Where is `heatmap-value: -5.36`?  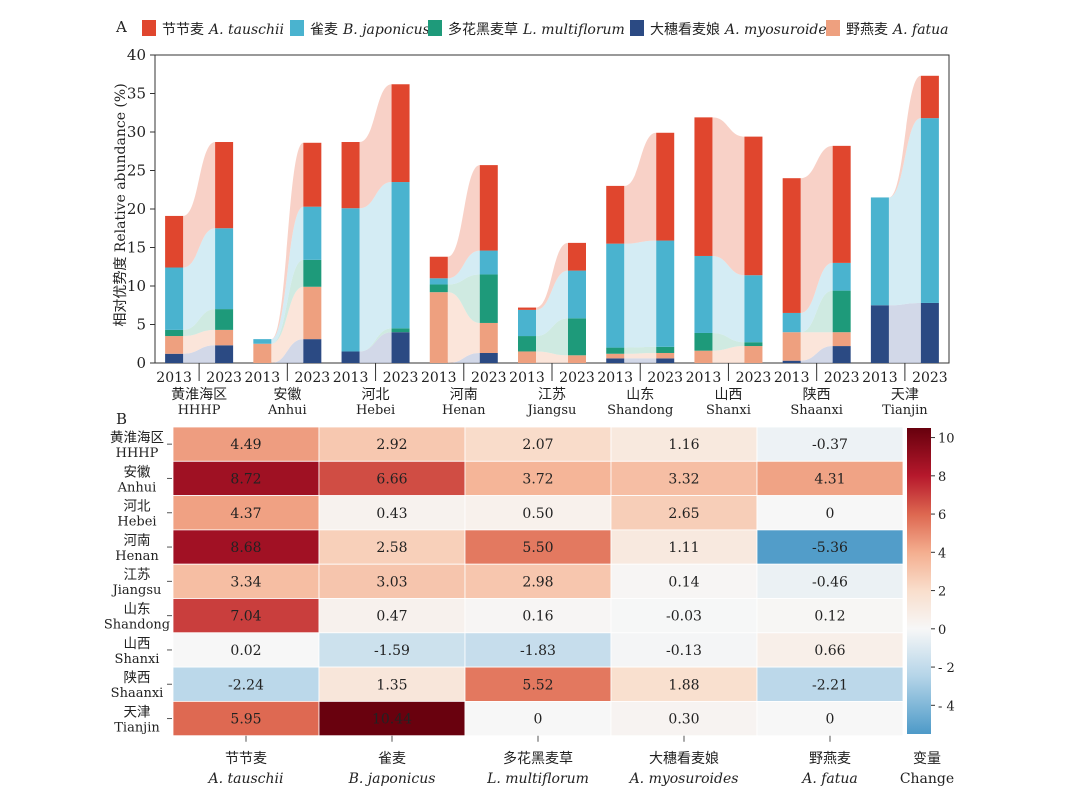 heatmap-value: -5.36 is located at coordinates (830, 548).